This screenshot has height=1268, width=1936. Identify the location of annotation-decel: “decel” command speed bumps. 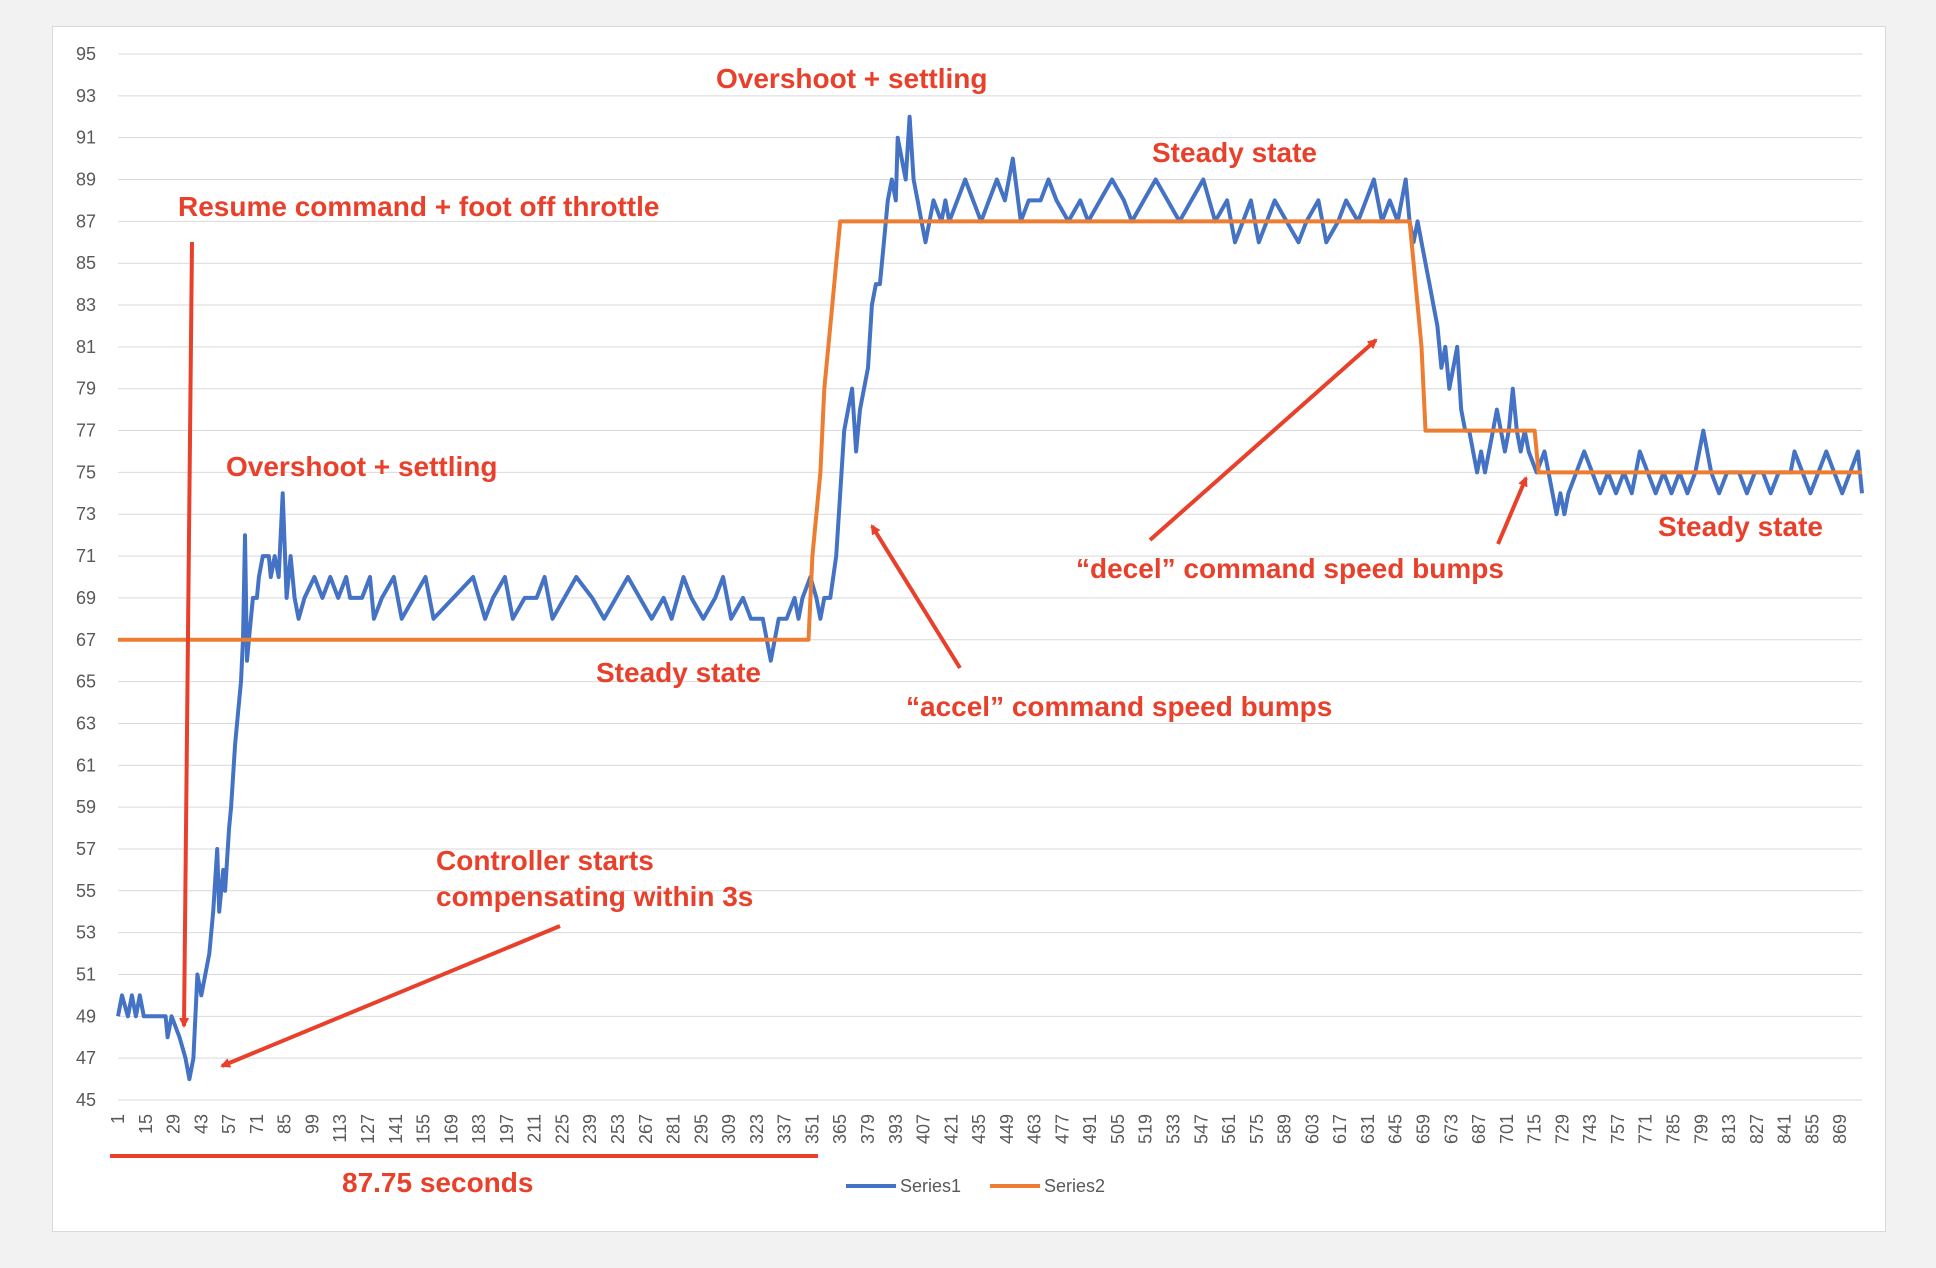
(1290, 568).